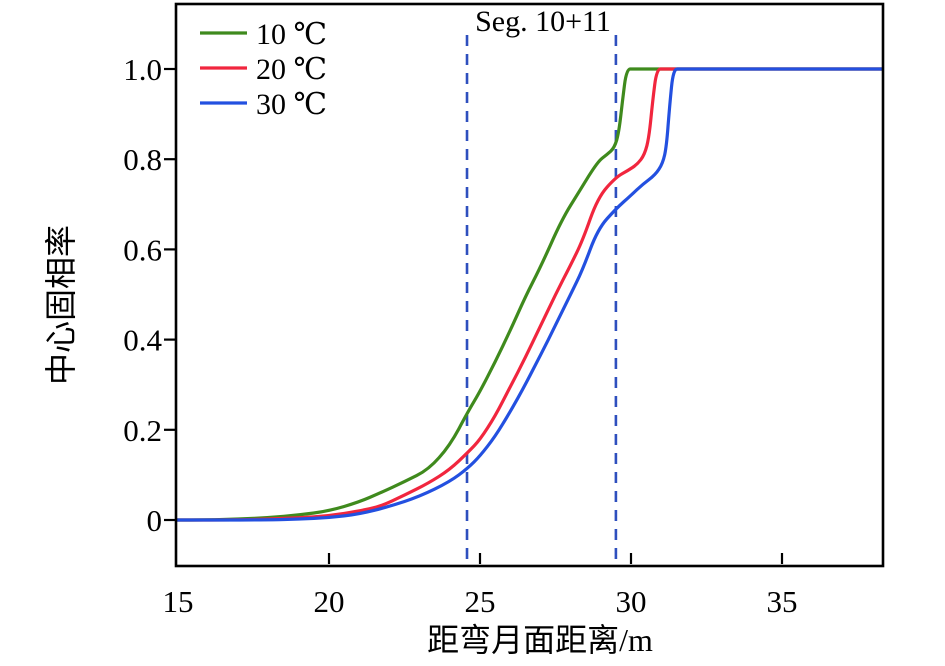  I want to click on x-tick-label: 25, so click(480, 601).